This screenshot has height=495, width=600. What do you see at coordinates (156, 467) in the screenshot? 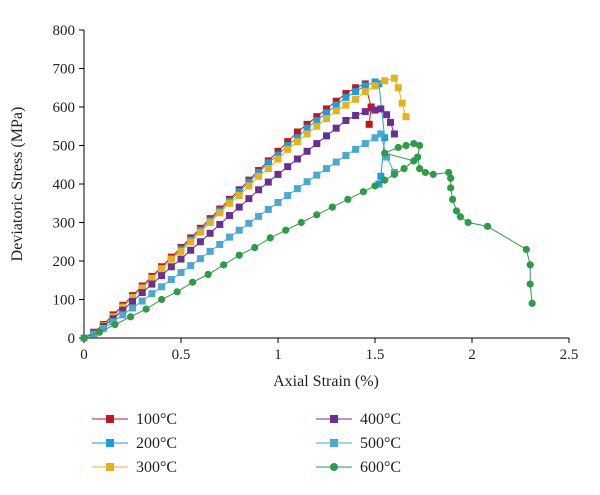
I see `legend-label: 300°C` at bounding box center [156, 467].